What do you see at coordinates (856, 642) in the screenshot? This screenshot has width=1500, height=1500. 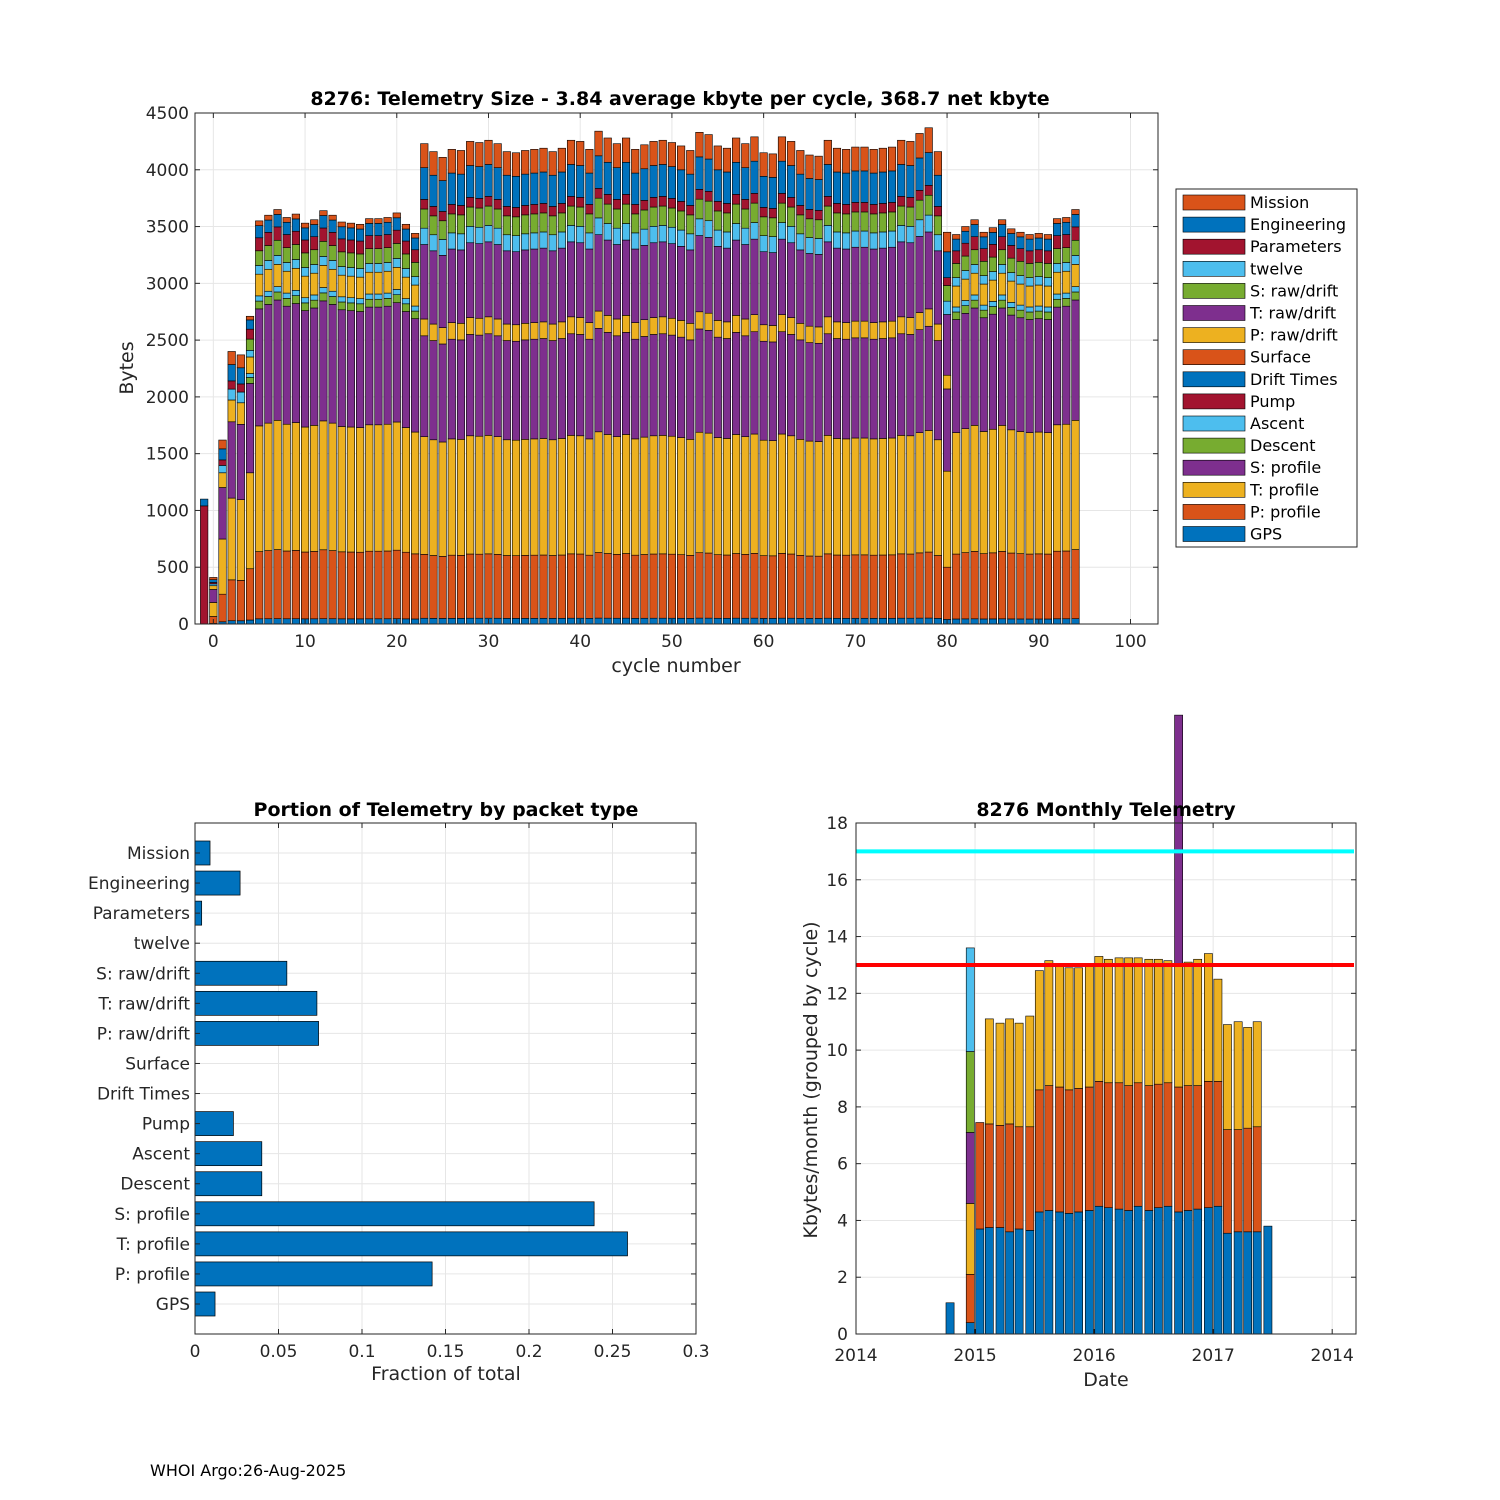 I see `x-tick-label: 70` at bounding box center [856, 642].